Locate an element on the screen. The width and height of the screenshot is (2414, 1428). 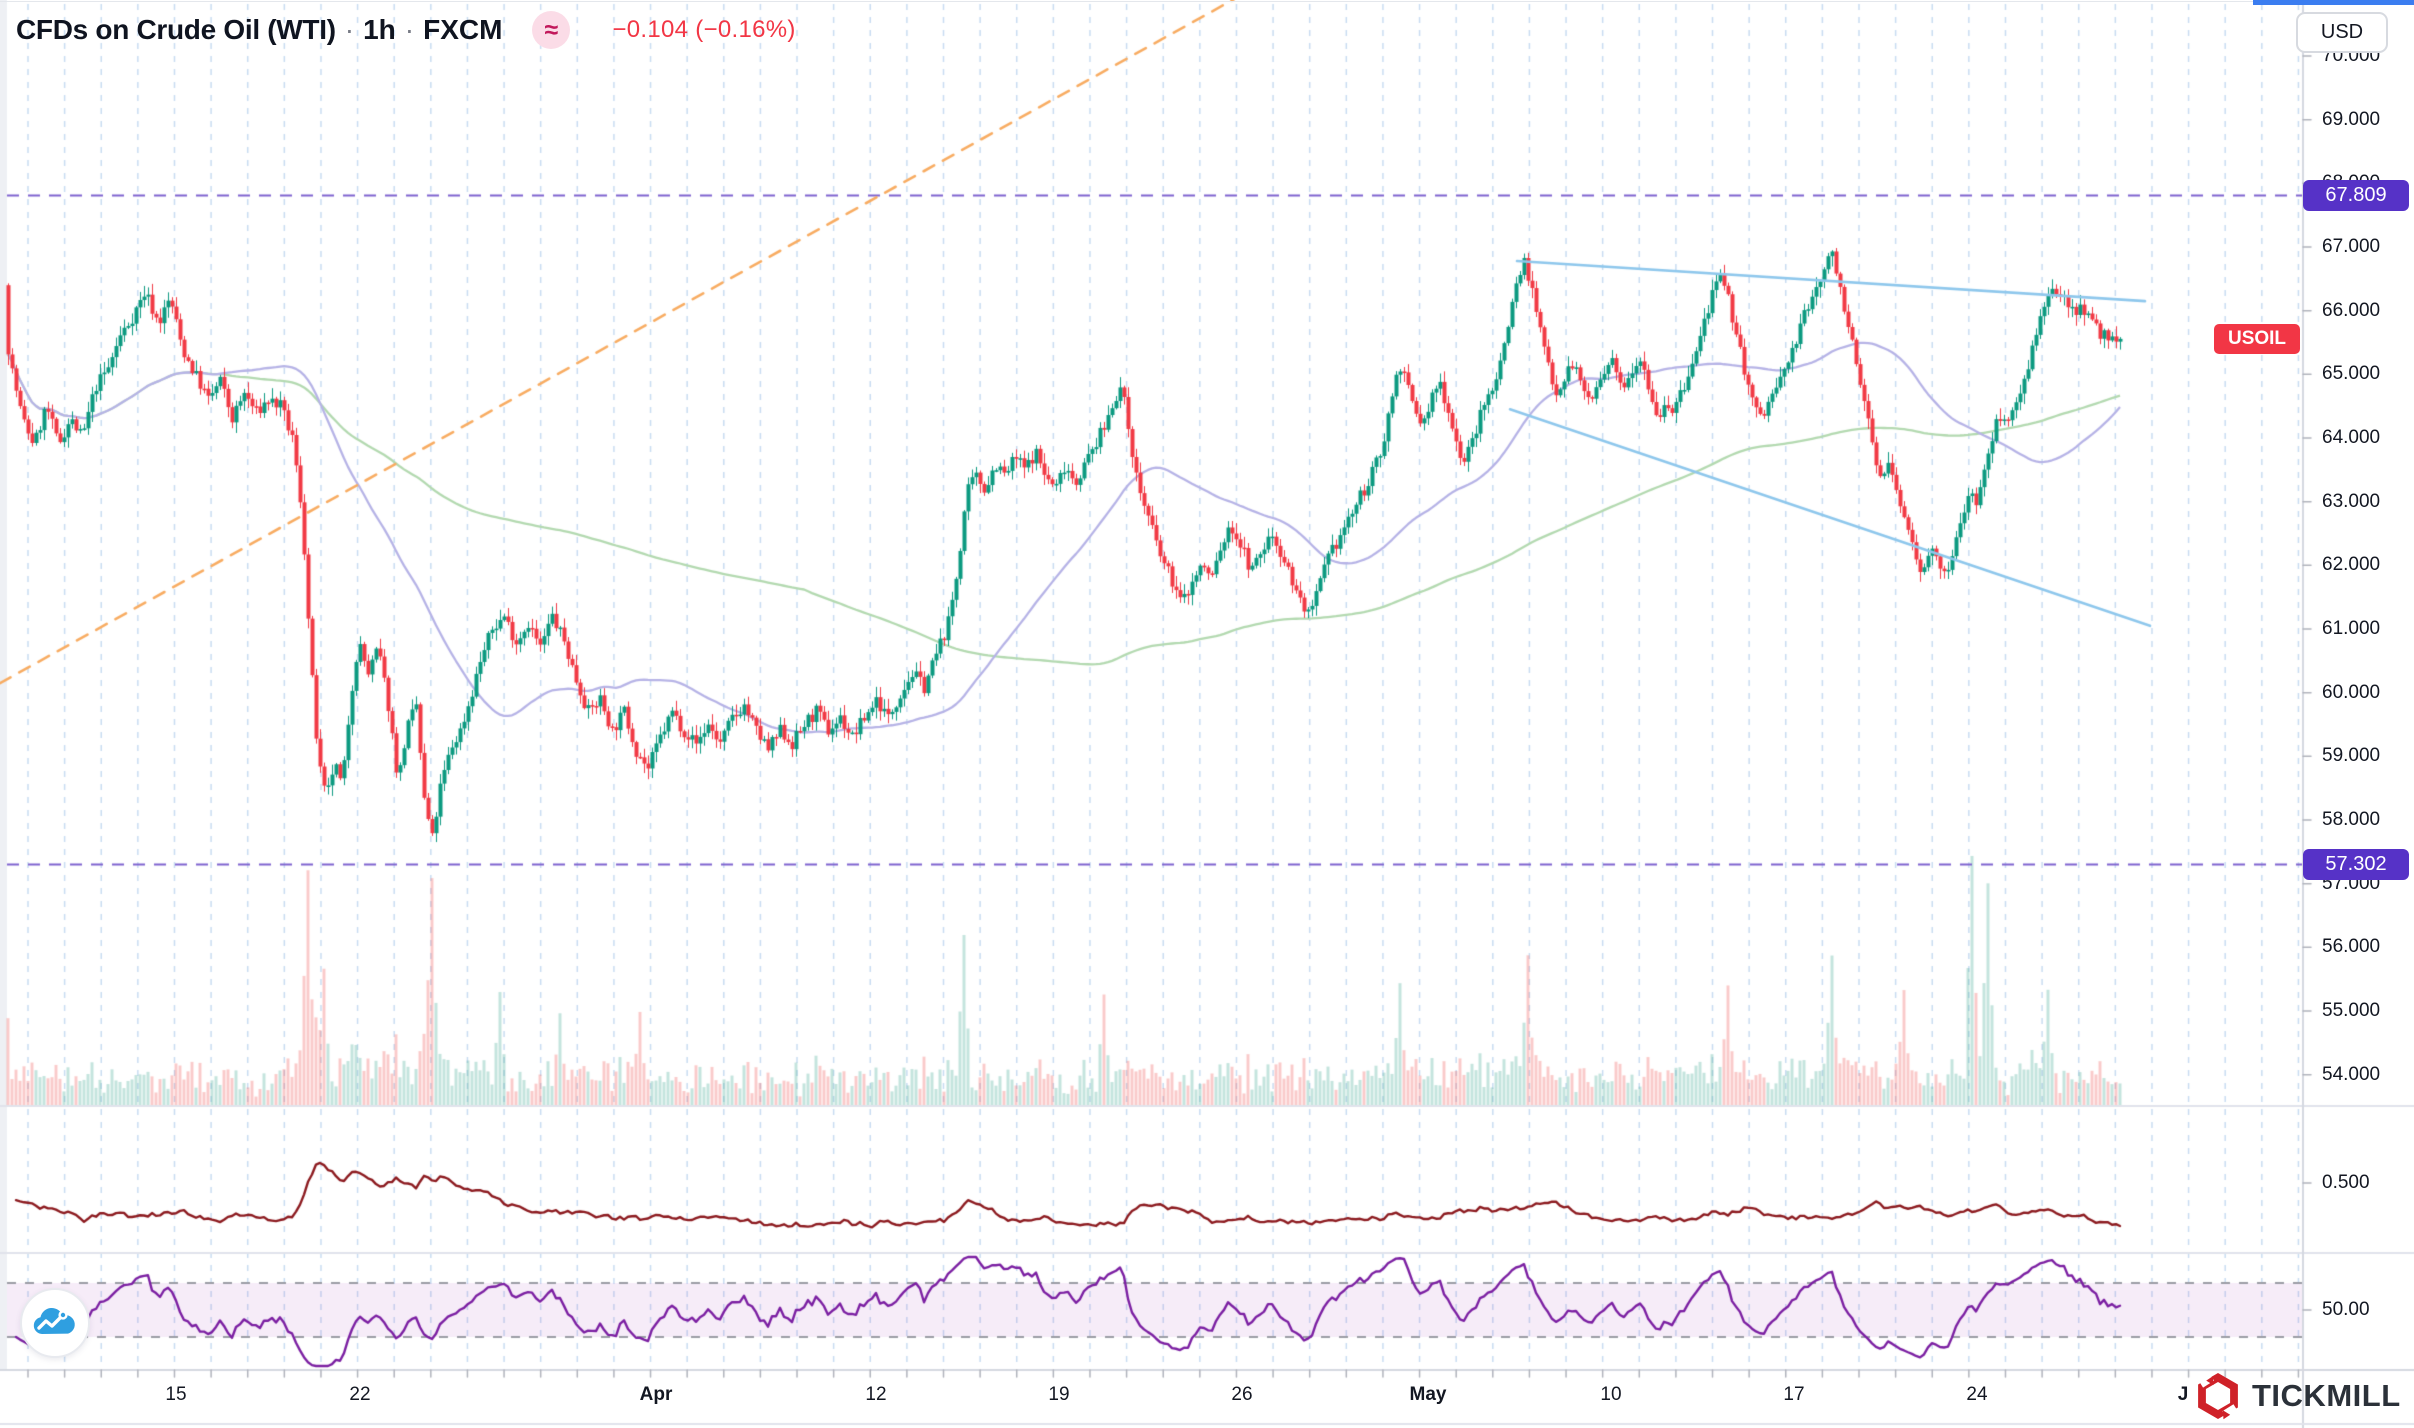
time-axis-label: Apr is located at coordinates (656, 1394).